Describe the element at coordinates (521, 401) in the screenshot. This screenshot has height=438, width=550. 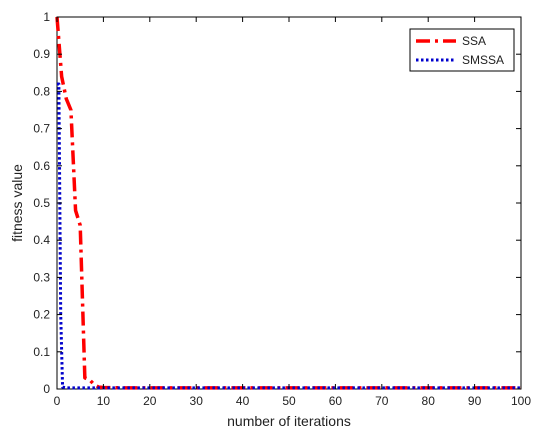
I see `x-tick-label: 100` at that location.